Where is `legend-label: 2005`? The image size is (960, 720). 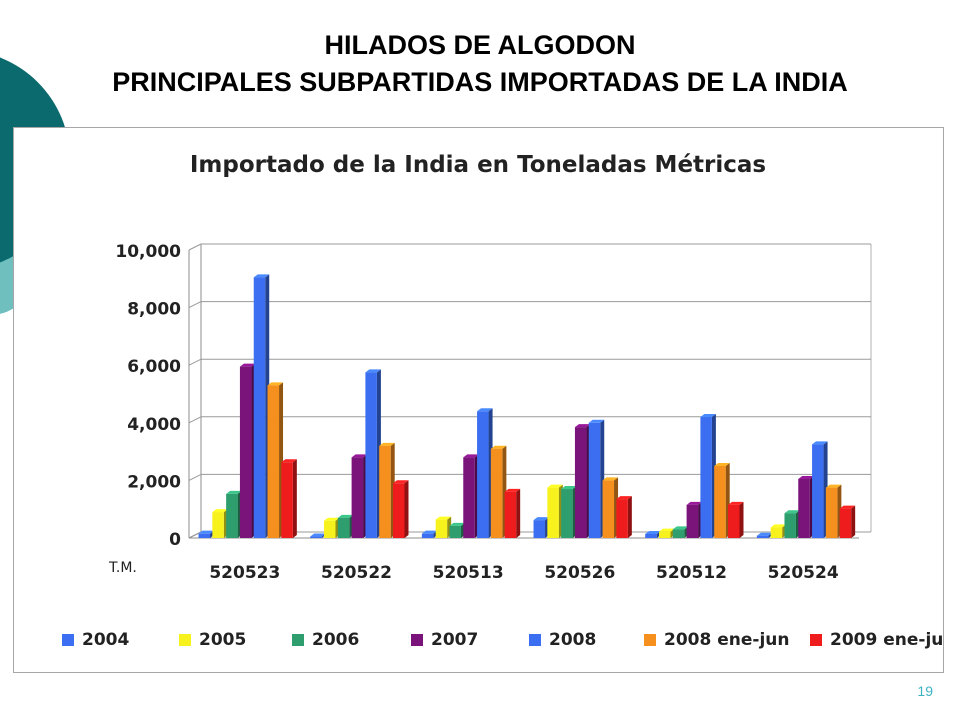
legend-label: 2005 is located at coordinates (222, 640).